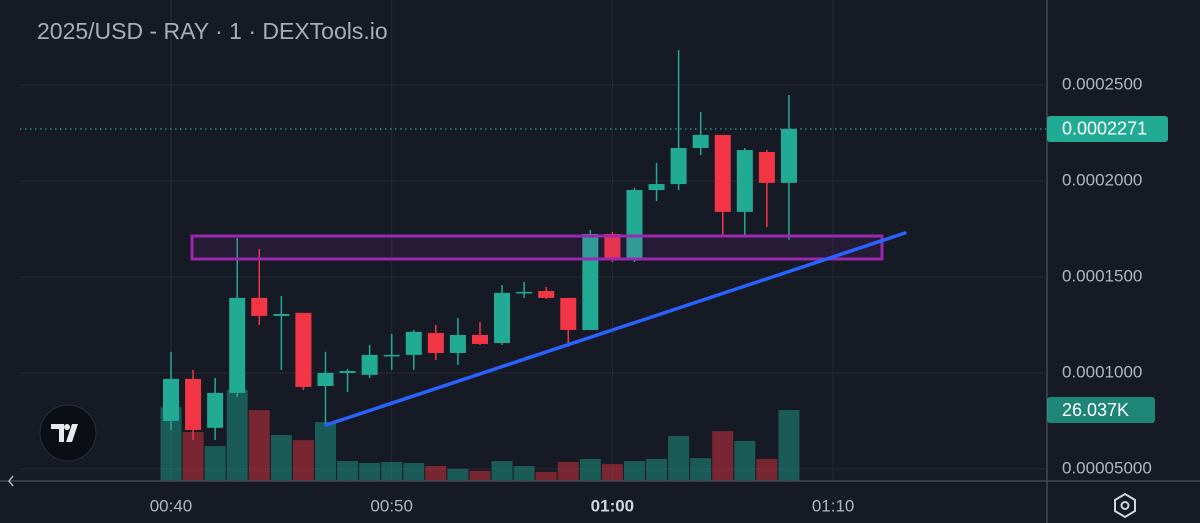  I want to click on y-tick-label: 0.0001000, so click(1102, 371).